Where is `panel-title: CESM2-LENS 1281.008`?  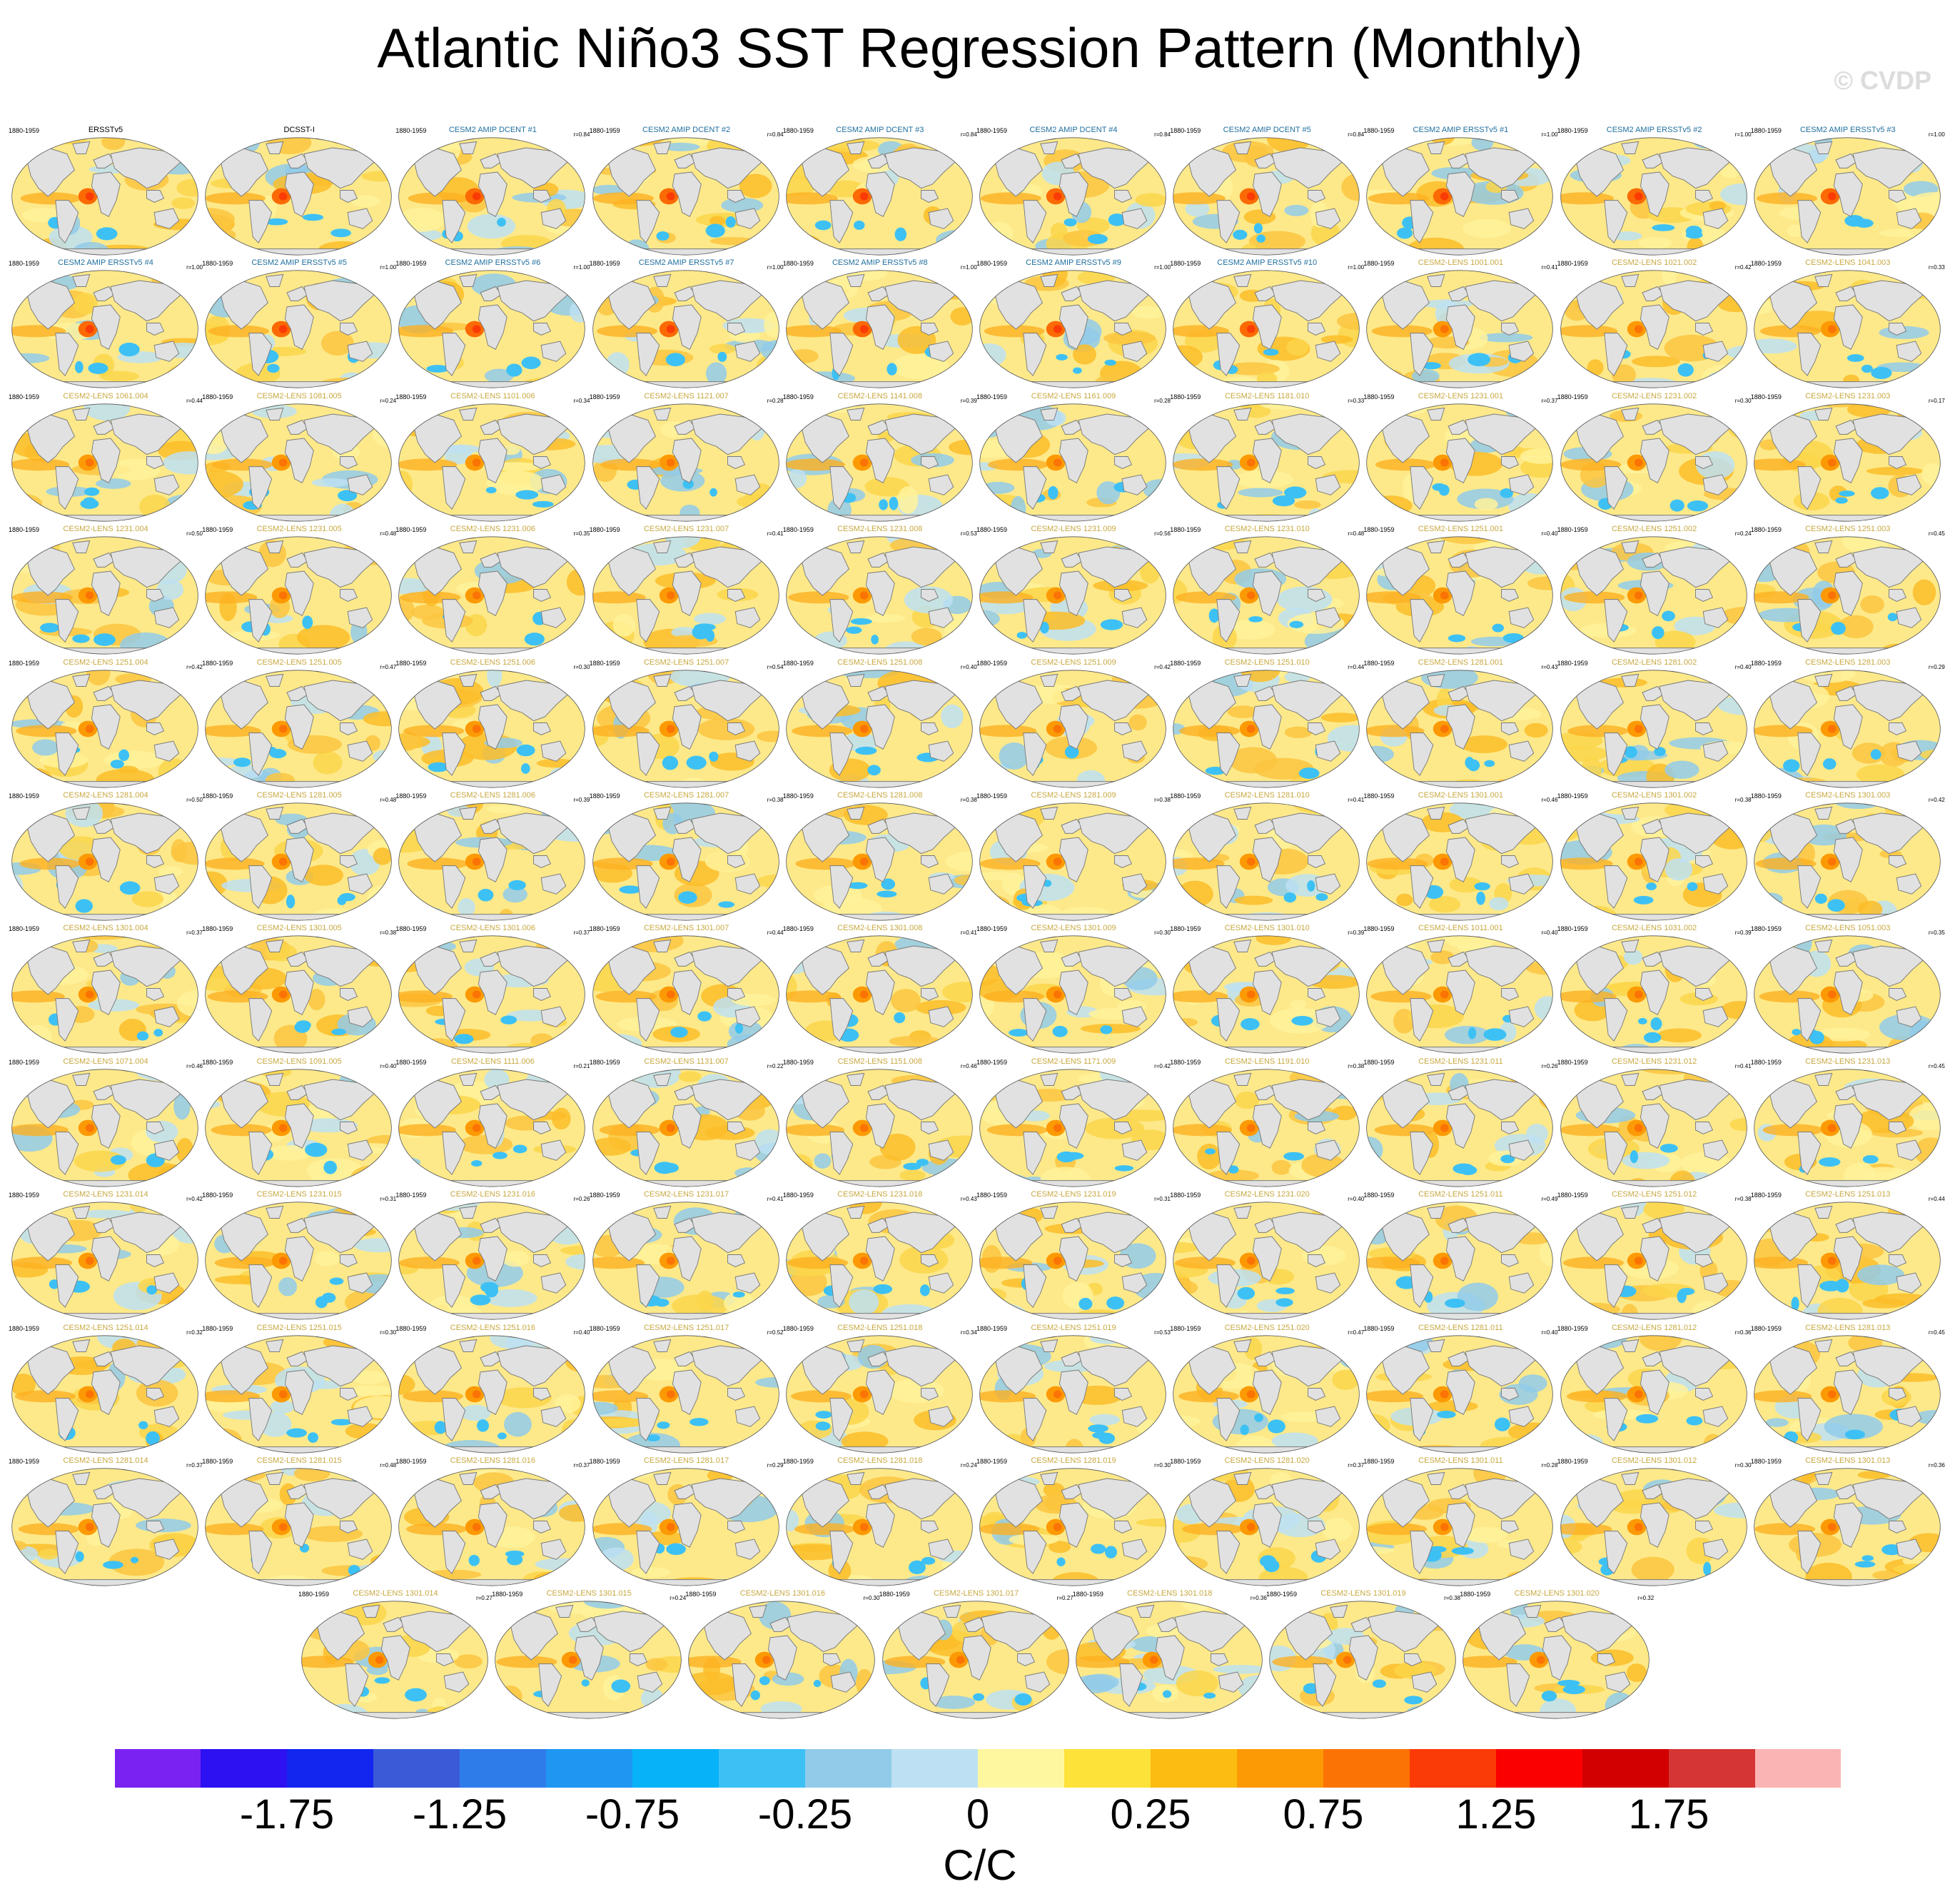
panel-title: CESM2-LENS 1281.008 is located at coordinates (880, 795).